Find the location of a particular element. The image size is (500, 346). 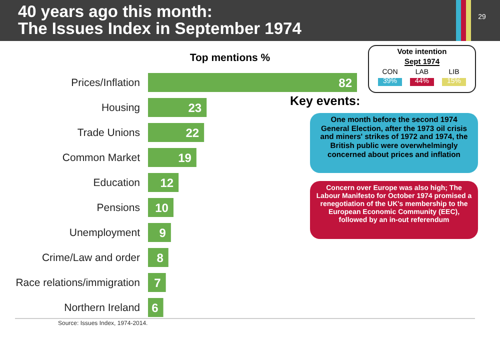

y-tick-label: Housing is located at coordinates (120, 108).